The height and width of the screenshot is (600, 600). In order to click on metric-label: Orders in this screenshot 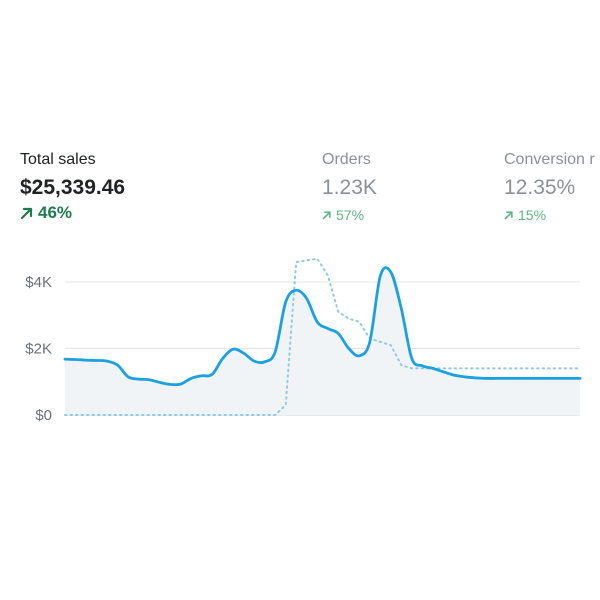, I will do `click(346, 159)`.